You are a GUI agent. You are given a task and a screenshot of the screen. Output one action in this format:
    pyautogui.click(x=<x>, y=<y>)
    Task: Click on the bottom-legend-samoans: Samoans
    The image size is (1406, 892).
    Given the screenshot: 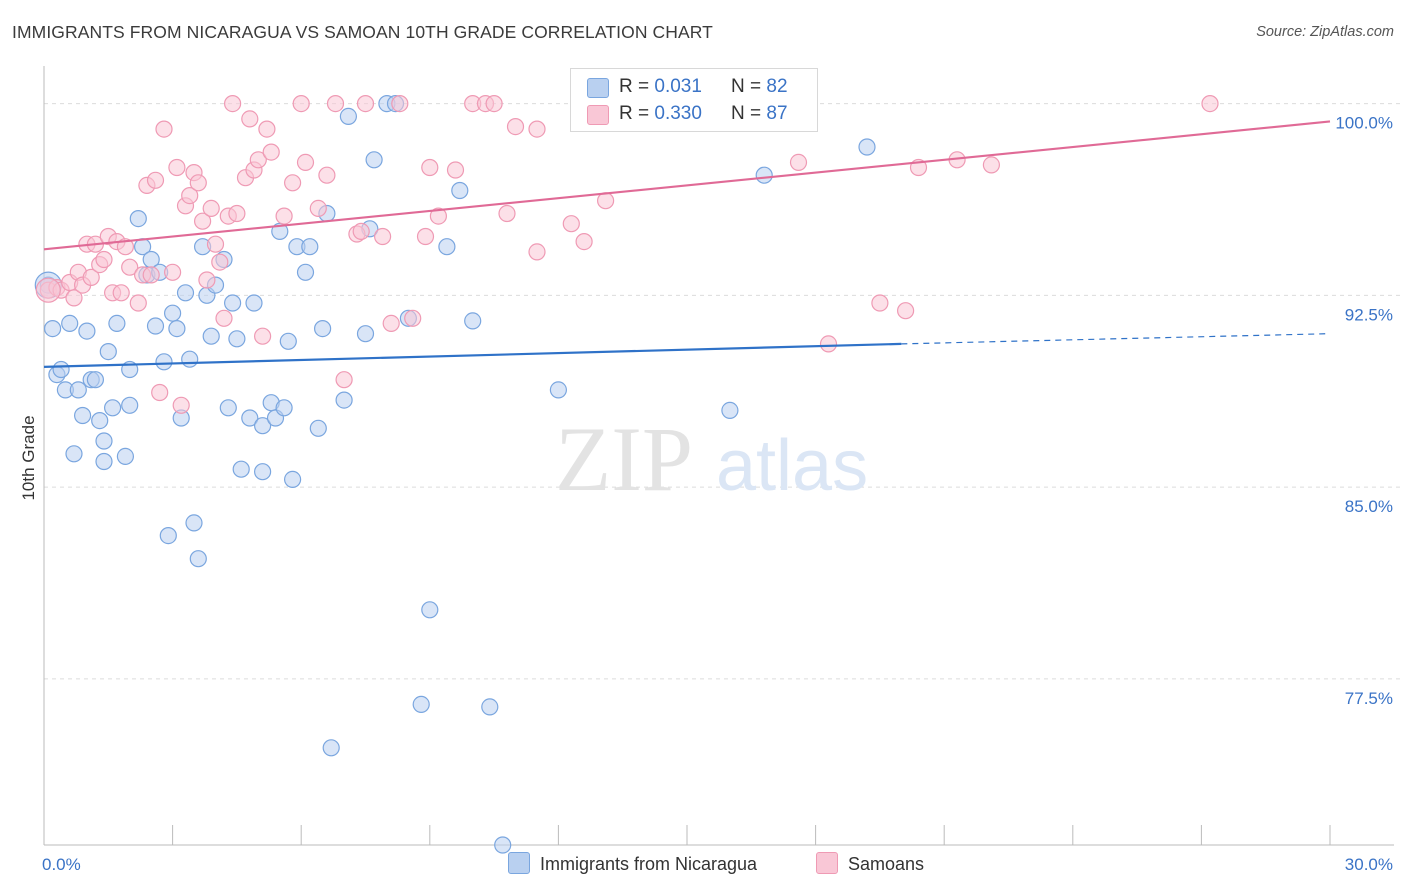 What is the action you would take?
    pyautogui.click(x=870, y=863)
    